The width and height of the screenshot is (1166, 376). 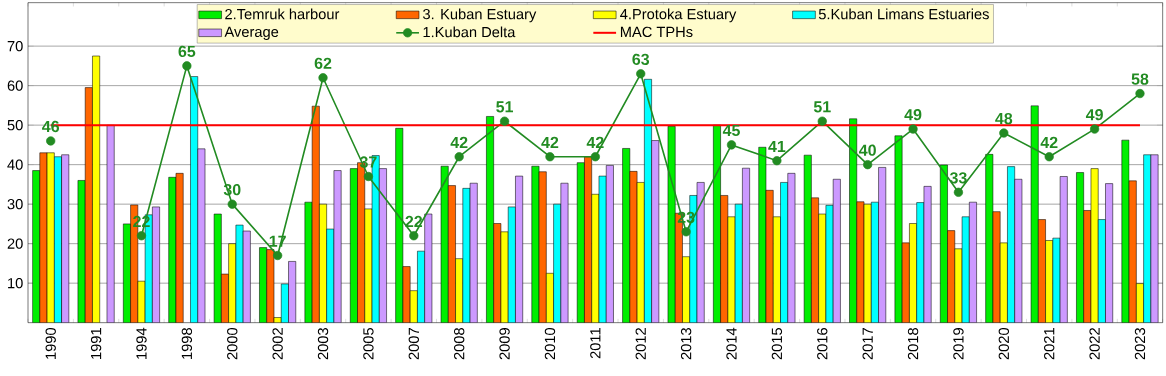 I want to click on x-tick-label: 2023, so click(x=1140, y=344).